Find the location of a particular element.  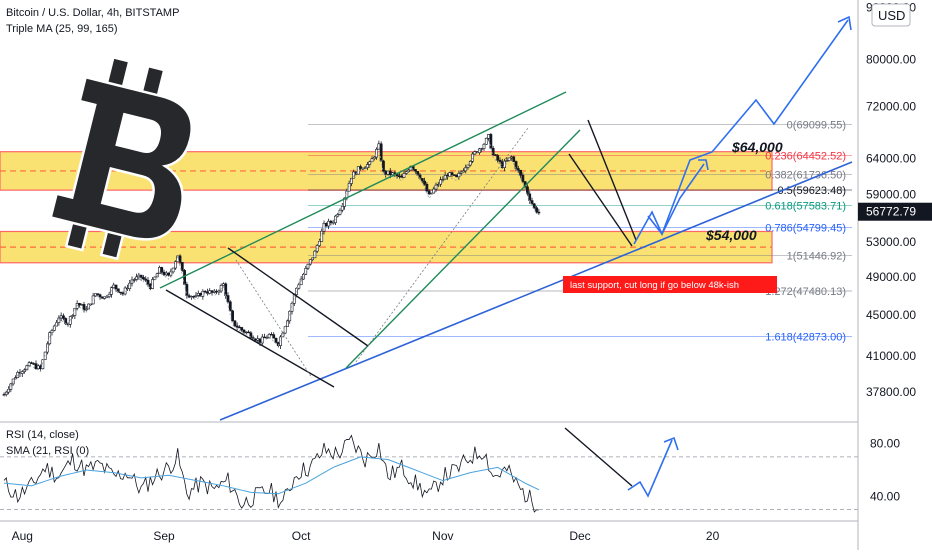

price-tick-label: 80000.00 is located at coordinates (891, 60).